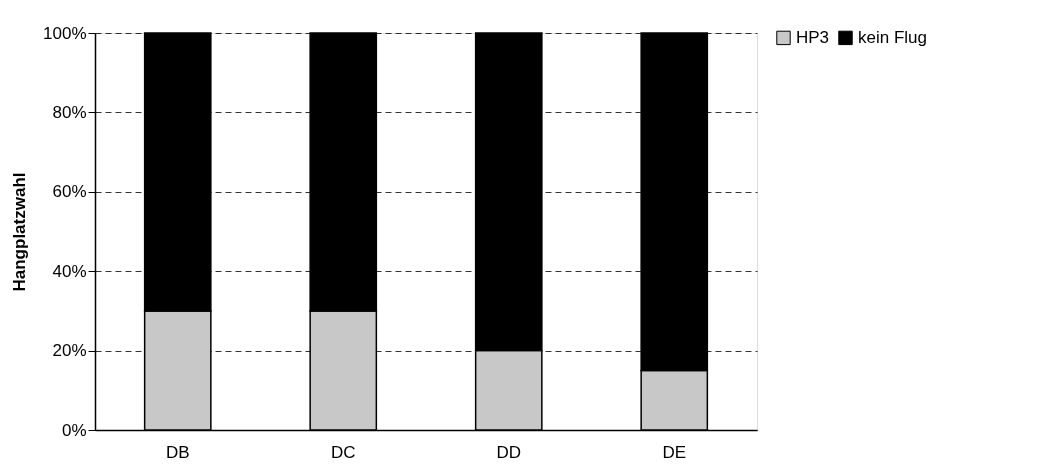 The image size is (1064, 468). I want to click on legend-label: HP3, so click(813, 37).